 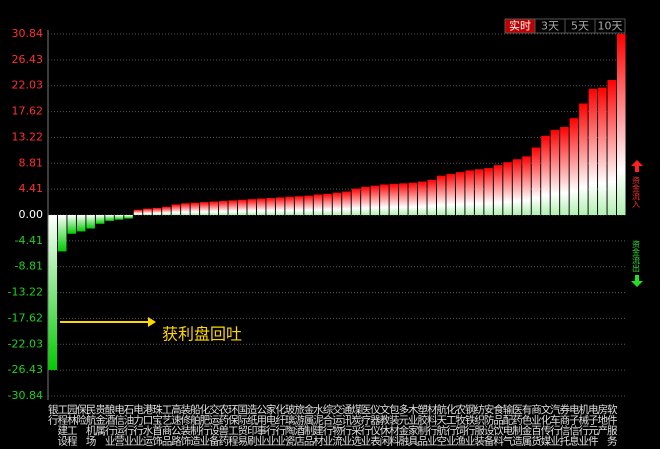 What do you see at coordinates (271, 424) in the screenshot?
I see `x-tick-label: 家电行业` at bounding box center [271, 424].